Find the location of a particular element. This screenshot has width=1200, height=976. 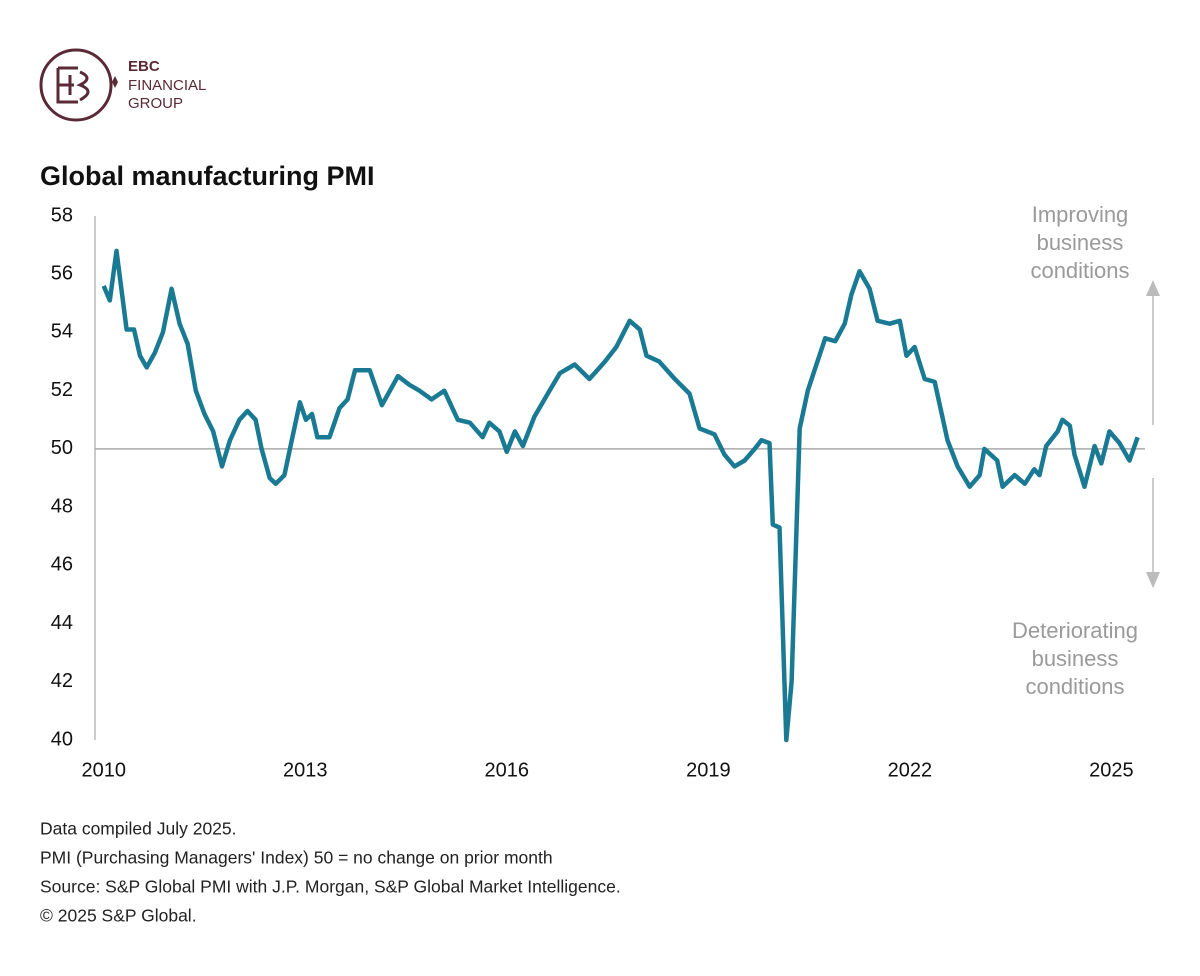

y-tick-label: 48 is located at coordinates (62, 506).